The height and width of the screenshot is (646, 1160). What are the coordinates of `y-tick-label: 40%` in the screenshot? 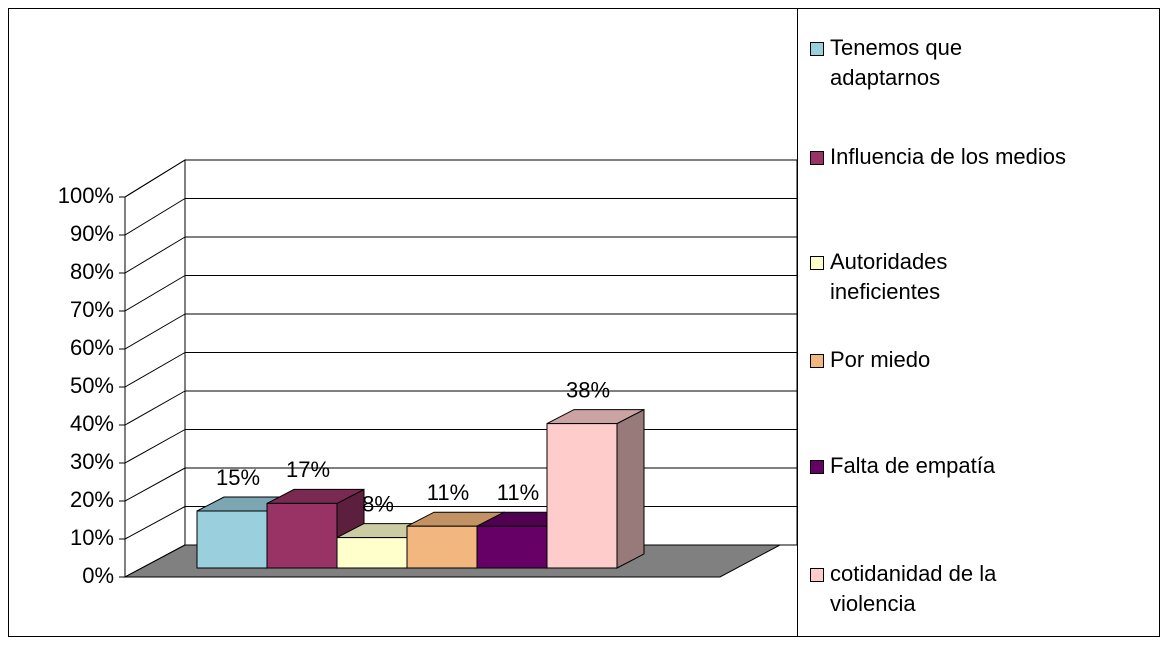 It's located at (92, 423).